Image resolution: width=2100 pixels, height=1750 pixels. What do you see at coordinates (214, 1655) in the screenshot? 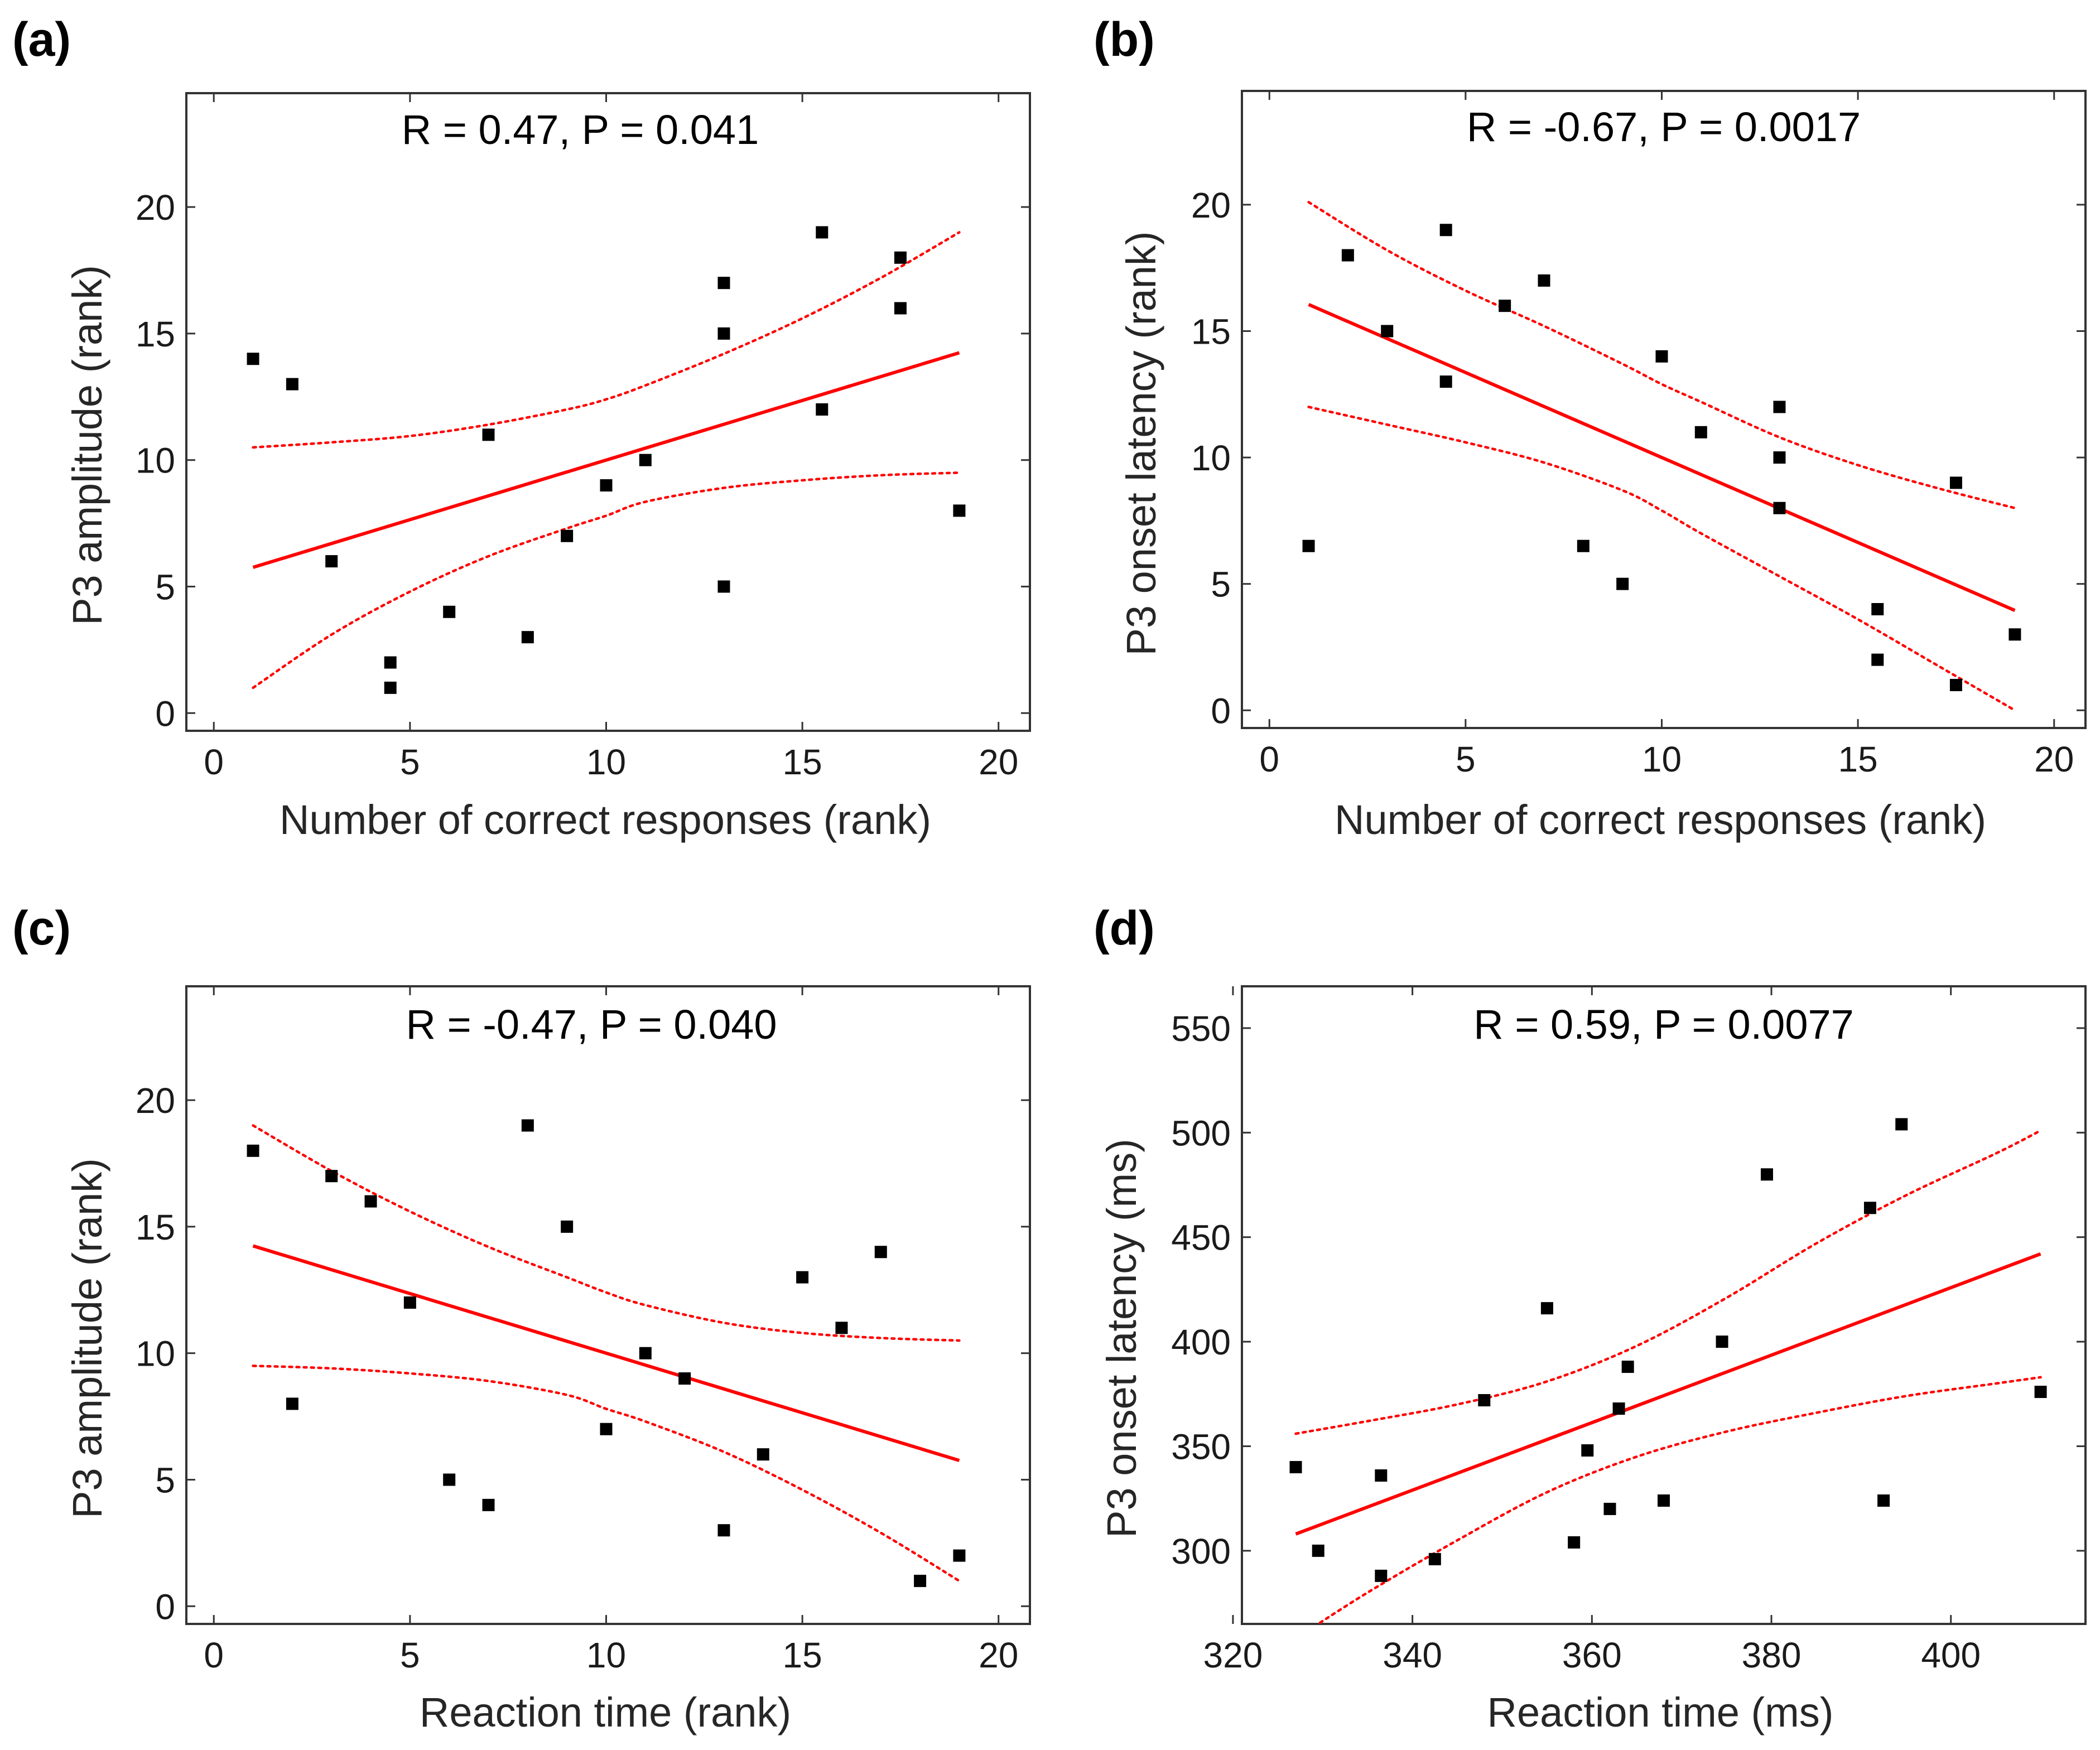
I see `panel-c-xtick-label: 0` at bounding box center [214, 1655].